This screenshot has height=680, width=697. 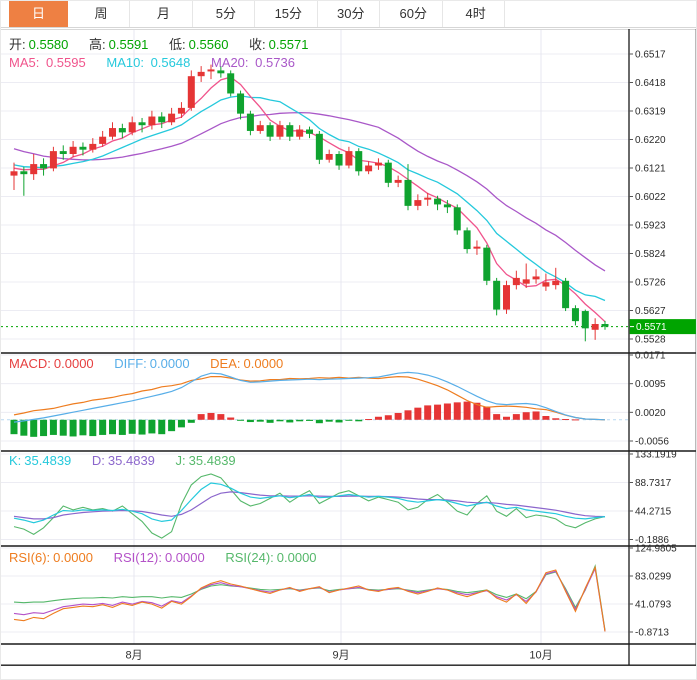 I want to click on kdj-axis-label: -0.1886, so click(x=652, y=540).